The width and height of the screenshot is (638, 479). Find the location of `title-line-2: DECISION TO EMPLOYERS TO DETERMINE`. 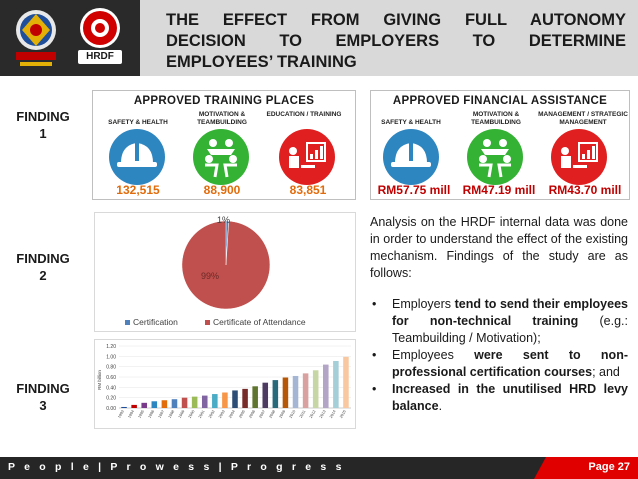

title-line-2: DECISION TO EMPLOYERS TO DETERMINE is located at coordinates (396, 41).